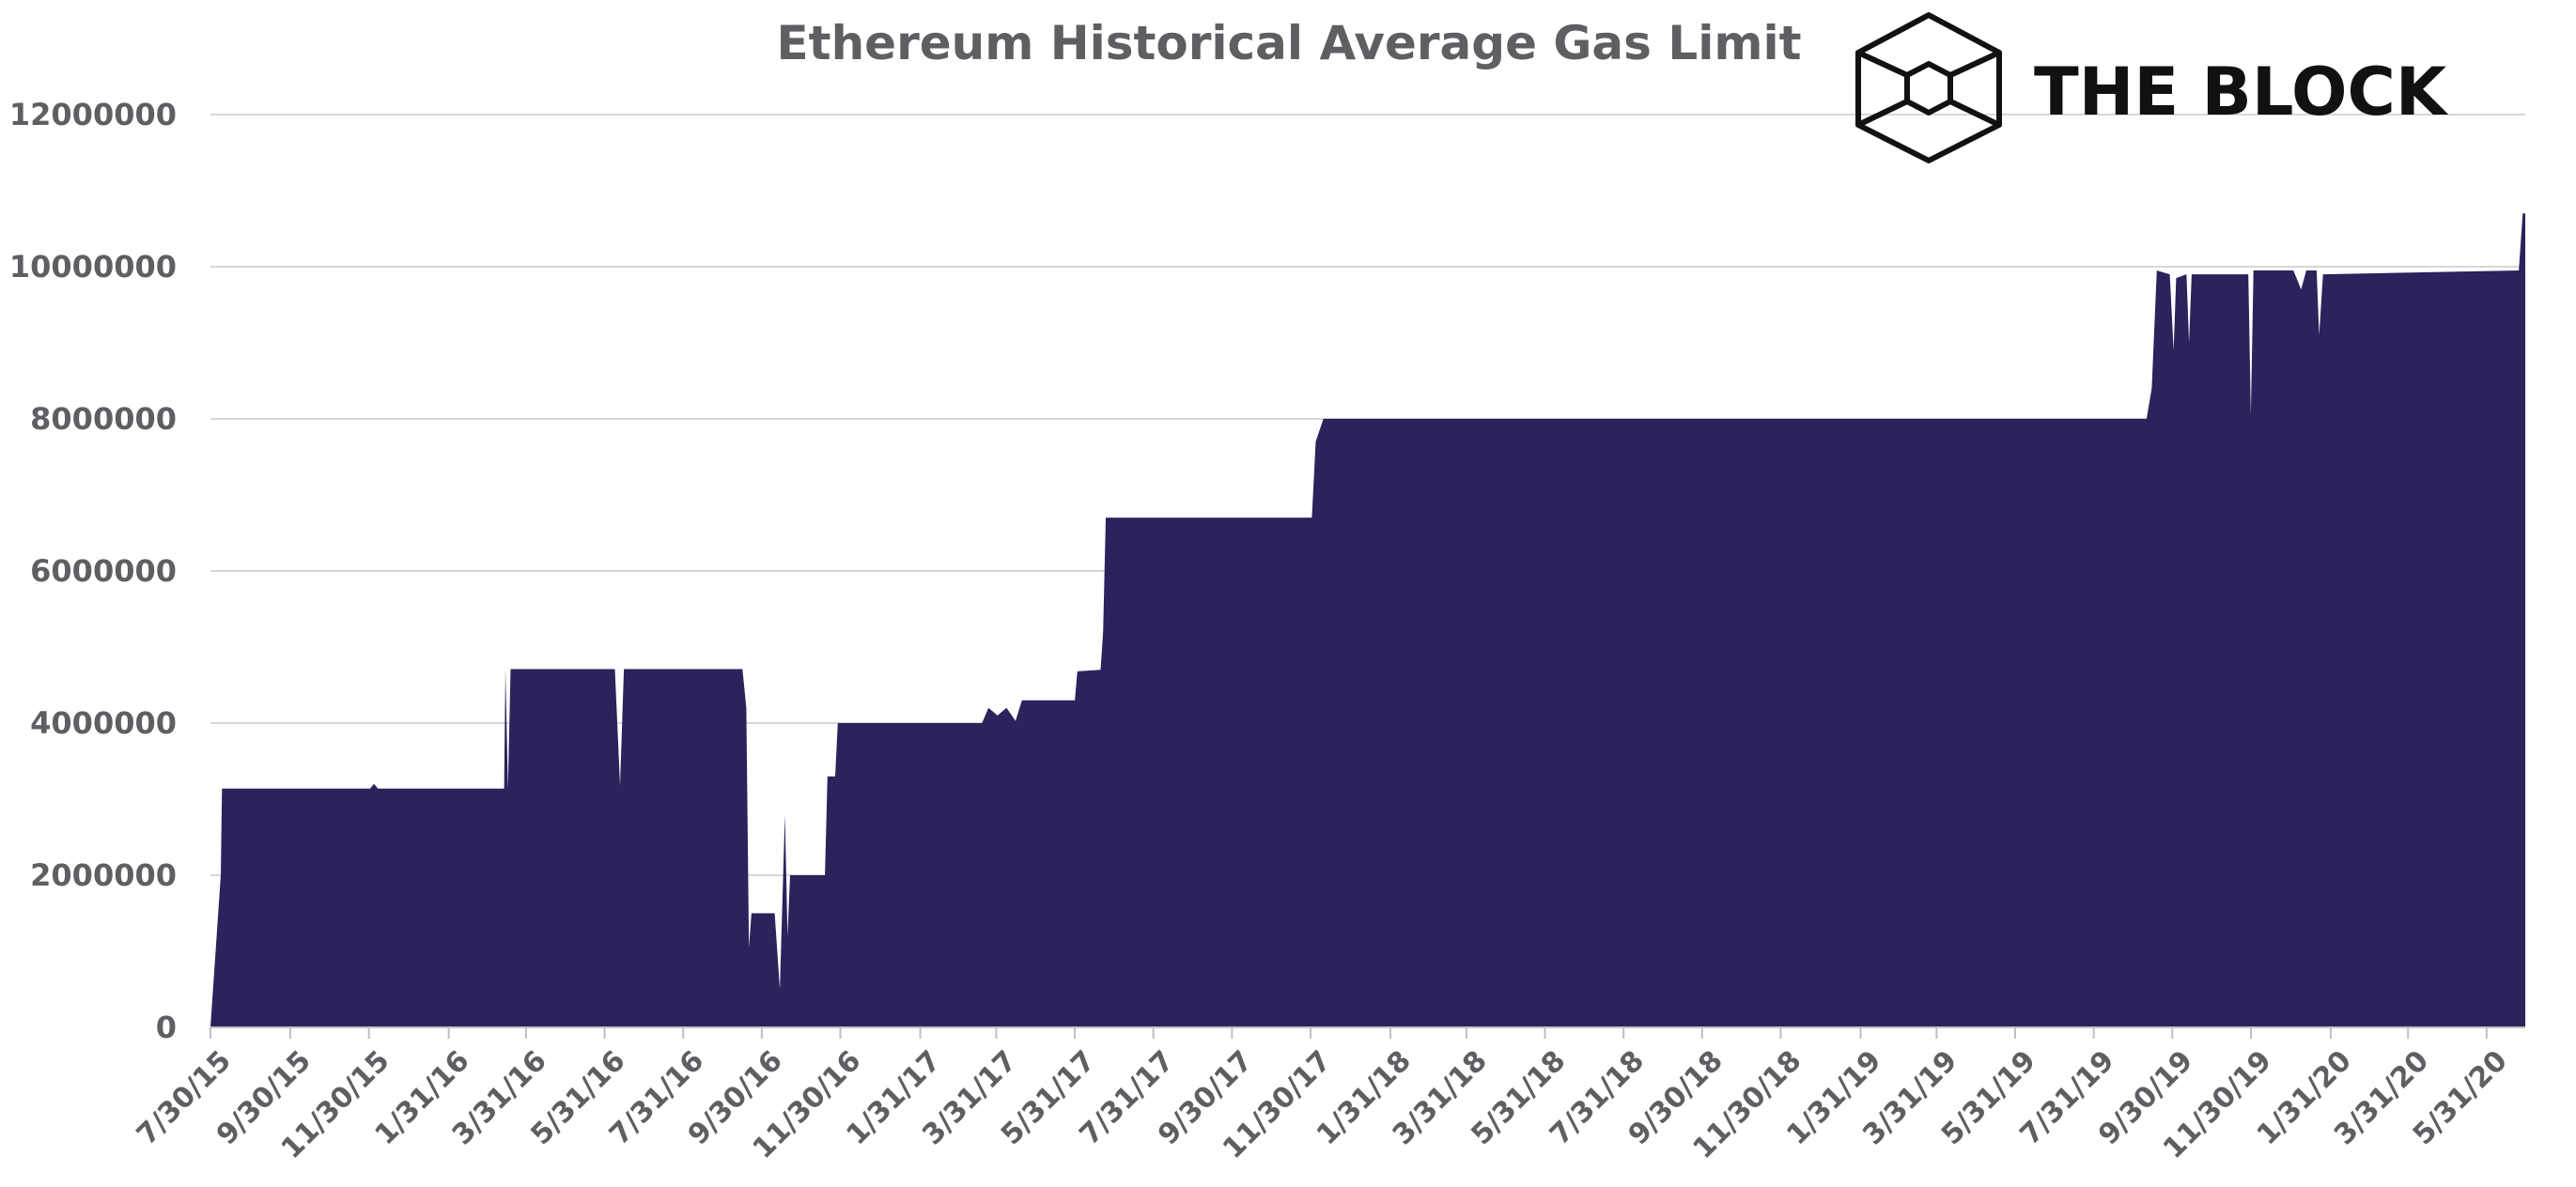 The height and width of the screenshot is (1187, 2576). I want to click on x-axis, so click(1367, 1032).